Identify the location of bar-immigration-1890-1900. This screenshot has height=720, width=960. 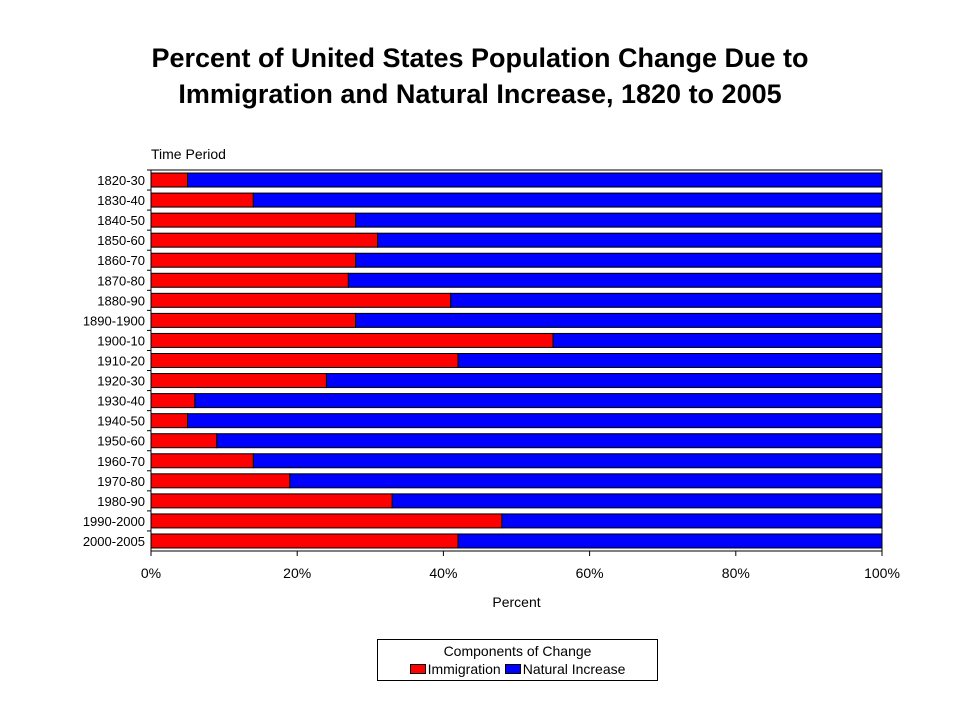
(253, 320).